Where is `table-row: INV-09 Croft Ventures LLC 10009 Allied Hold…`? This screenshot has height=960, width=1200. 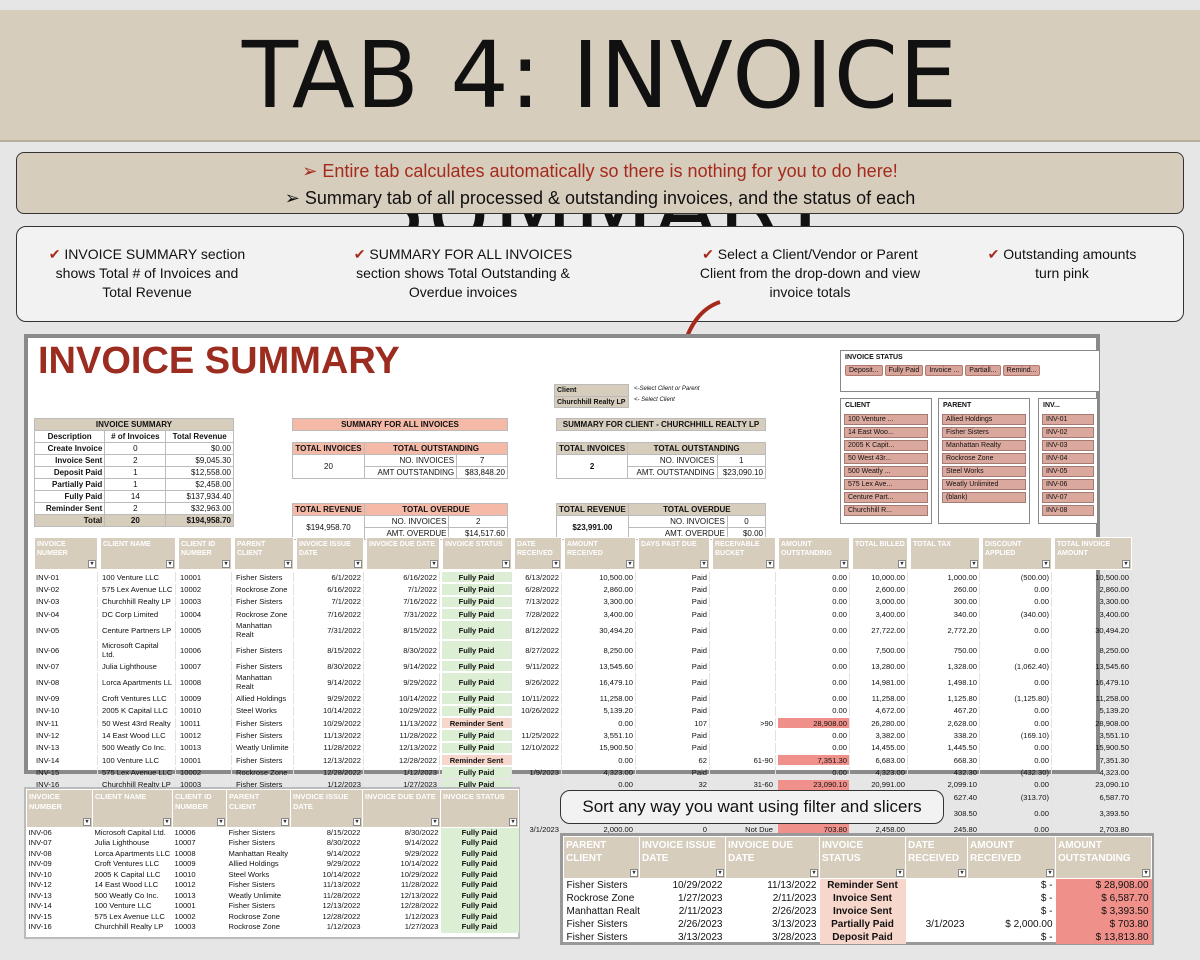
table-row: INV-09 Croft Ventures LLC 10009 Allied Hold… is located at coordinates (273, 864).